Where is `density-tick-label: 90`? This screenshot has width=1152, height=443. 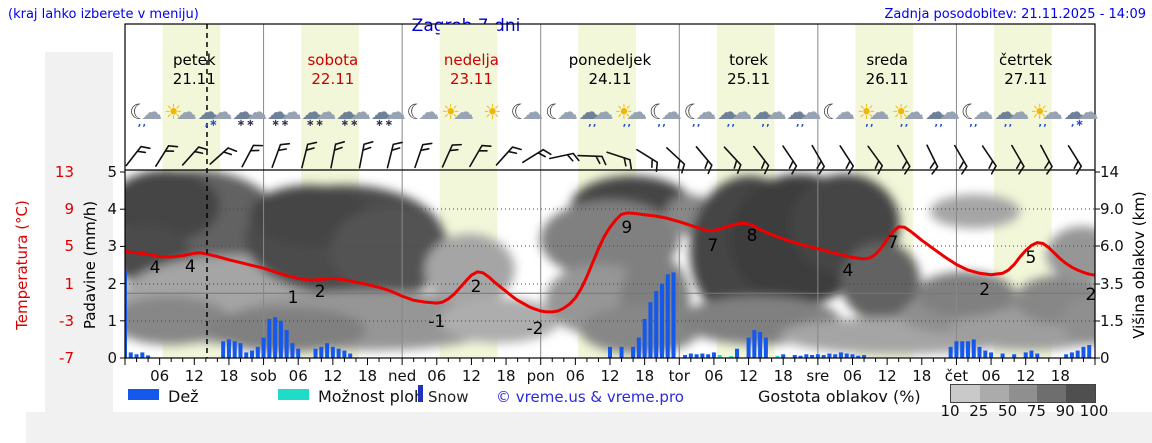 density-tick-label: 90 is located at coordinates (1065, 411).